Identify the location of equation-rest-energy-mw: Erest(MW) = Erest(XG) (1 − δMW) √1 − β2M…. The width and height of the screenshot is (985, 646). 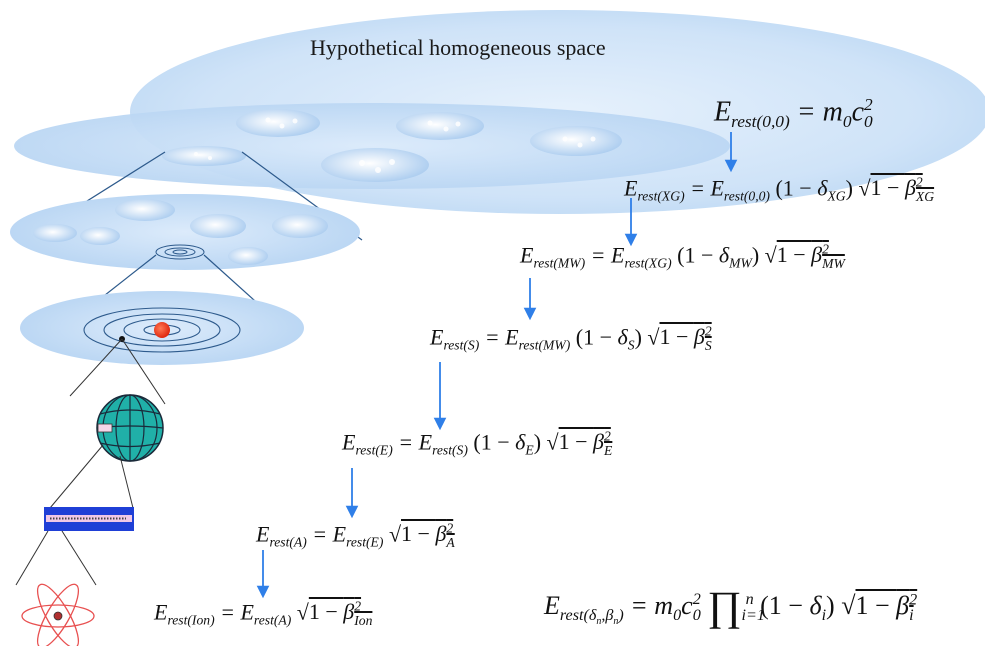
(682, 256).